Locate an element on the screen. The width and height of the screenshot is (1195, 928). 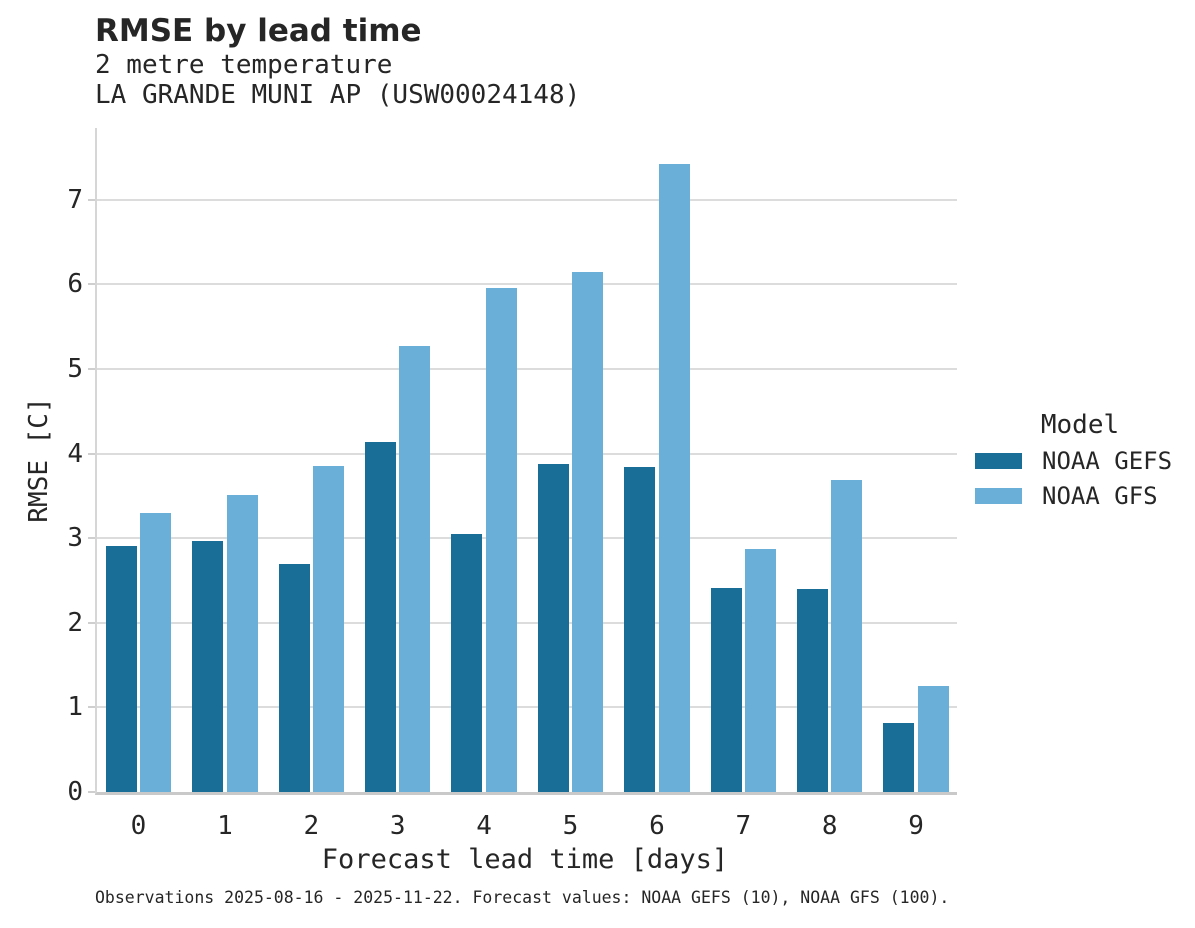
legend-label-noaa-gefs: NOAA GEFS is located at coordinates (1107, 461).